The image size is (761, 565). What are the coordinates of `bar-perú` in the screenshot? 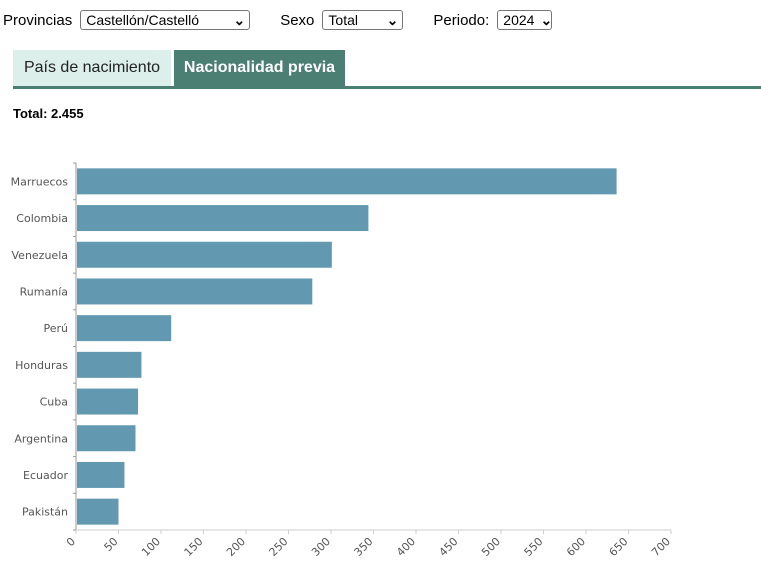 It's located at (124, 328).